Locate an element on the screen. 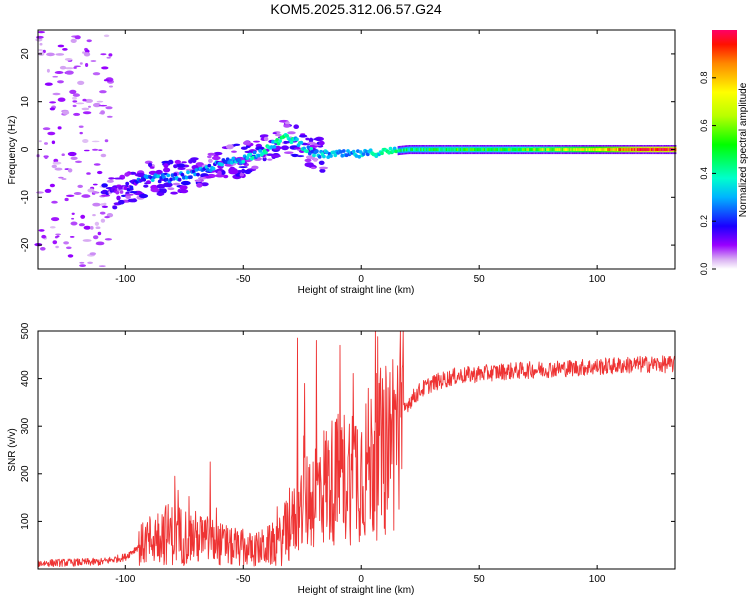 Image resolution: width=750 pixels, height=600 pixels. colorbar-ticks: 0.0 0.2 0.4 0.6 0.8 is located at coordinates (707, 173).